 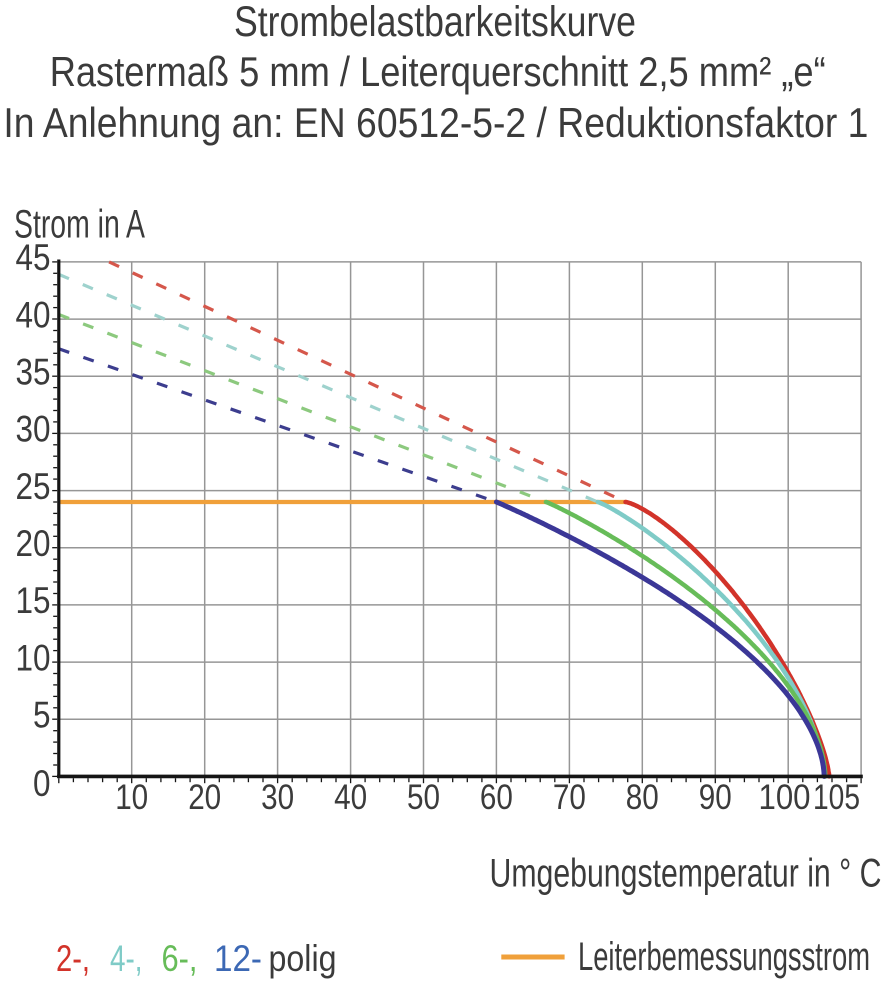 What do you see at coordinates (724, 957) in the screenshot?
I see `svg-text: Leiterbemessungsstrom` at bounding box center [724, 957].